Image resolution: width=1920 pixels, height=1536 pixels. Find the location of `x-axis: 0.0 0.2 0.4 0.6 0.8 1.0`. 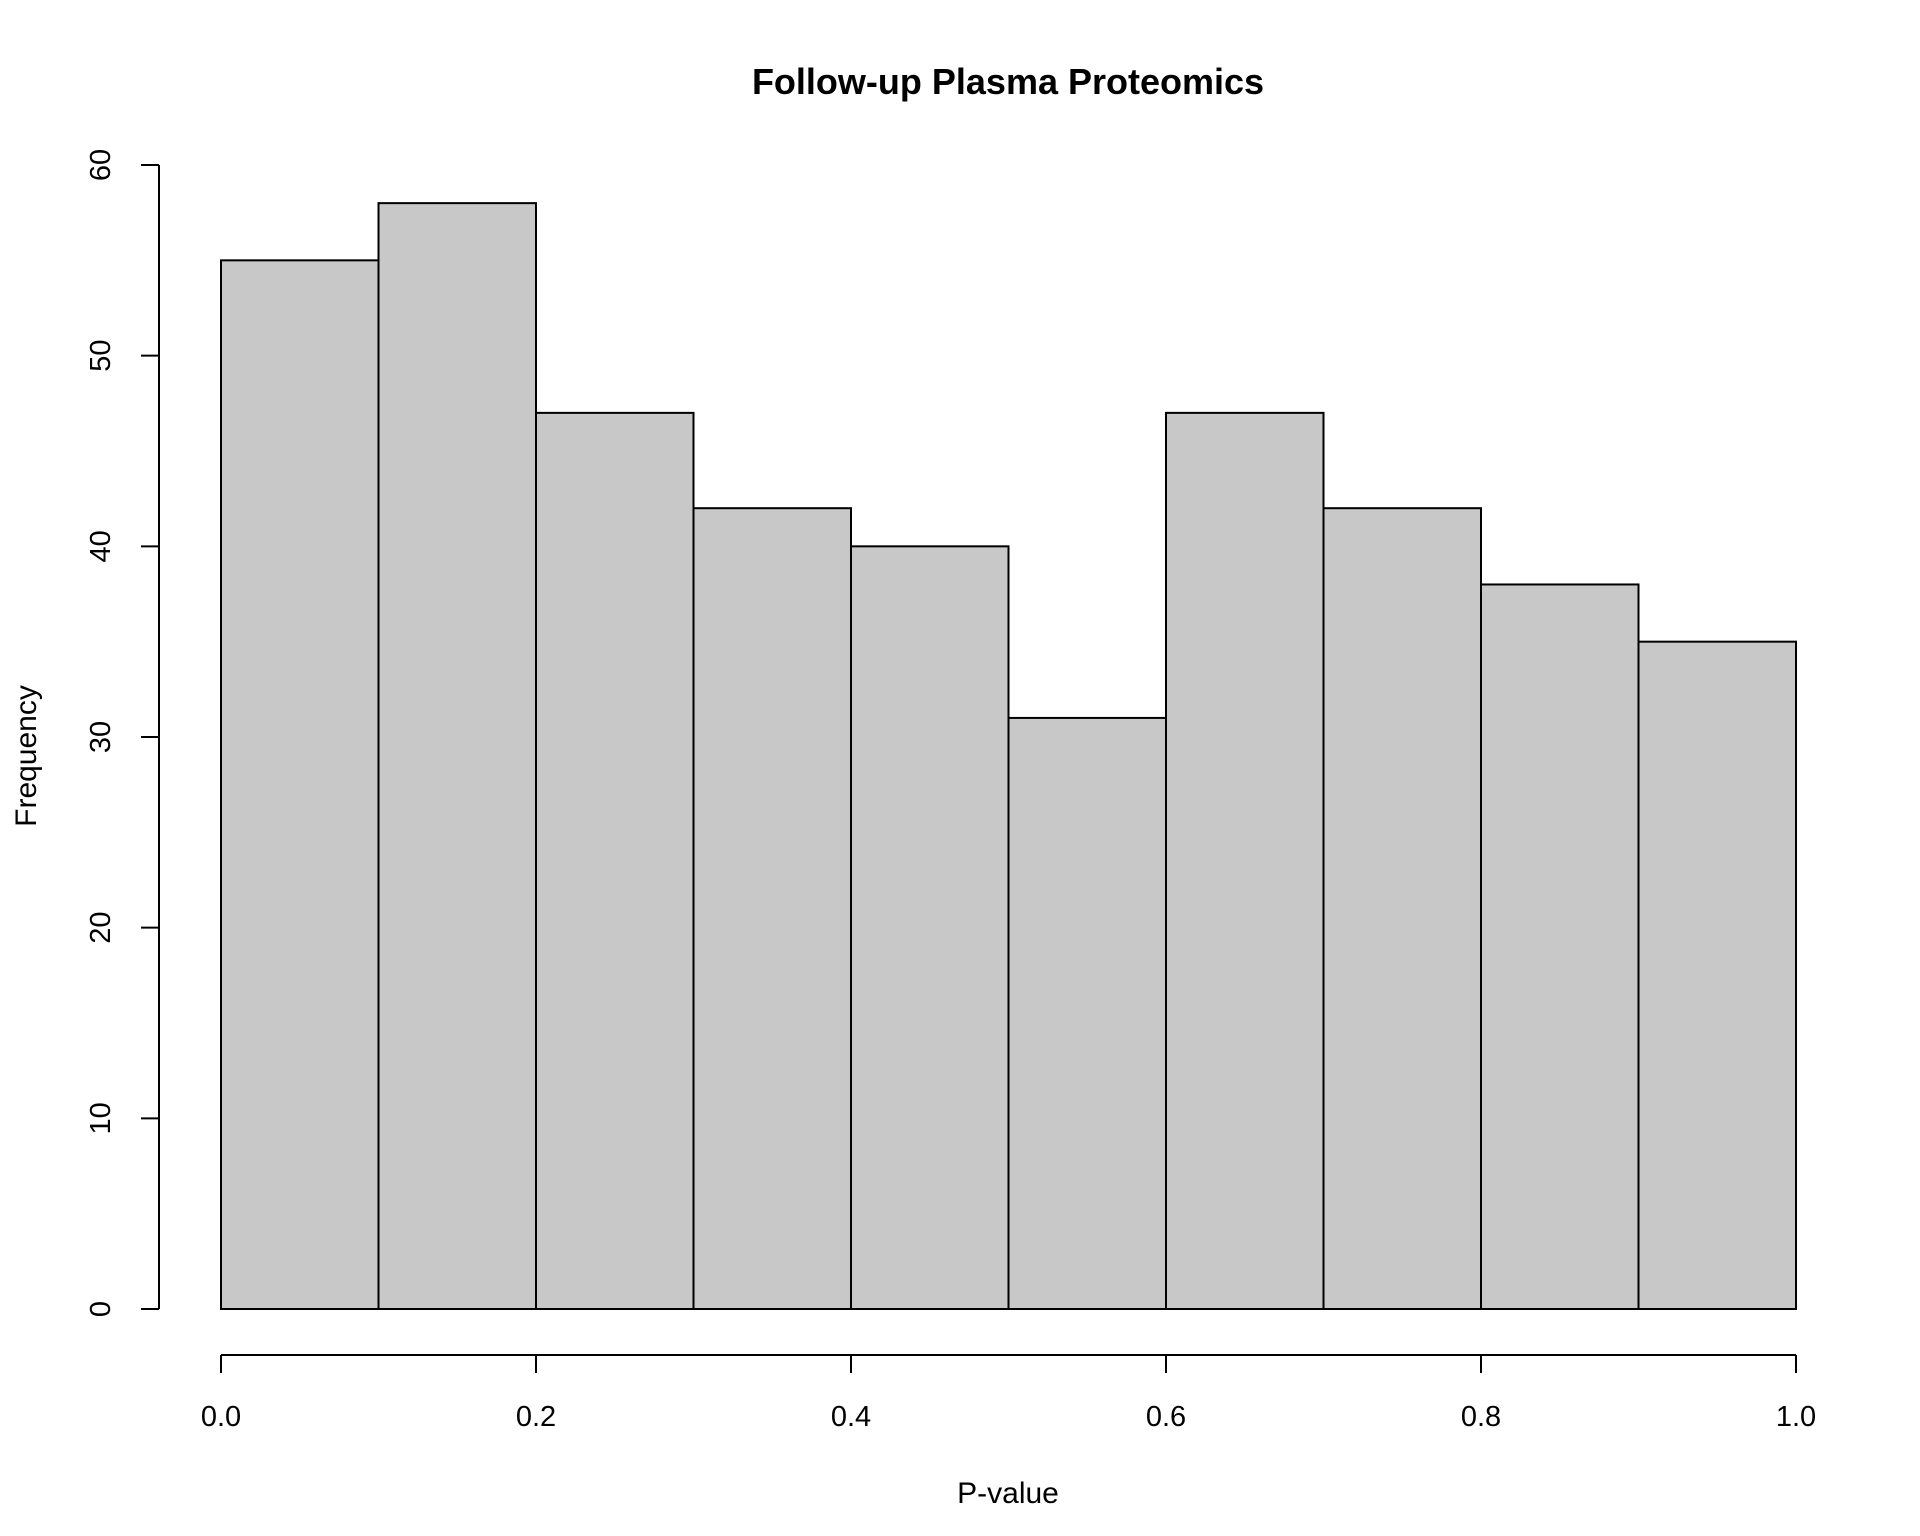

x-axis: 0.0 0.2 0.4 0.6 0.8 1.0 is located at coordinates (1008, 1393).